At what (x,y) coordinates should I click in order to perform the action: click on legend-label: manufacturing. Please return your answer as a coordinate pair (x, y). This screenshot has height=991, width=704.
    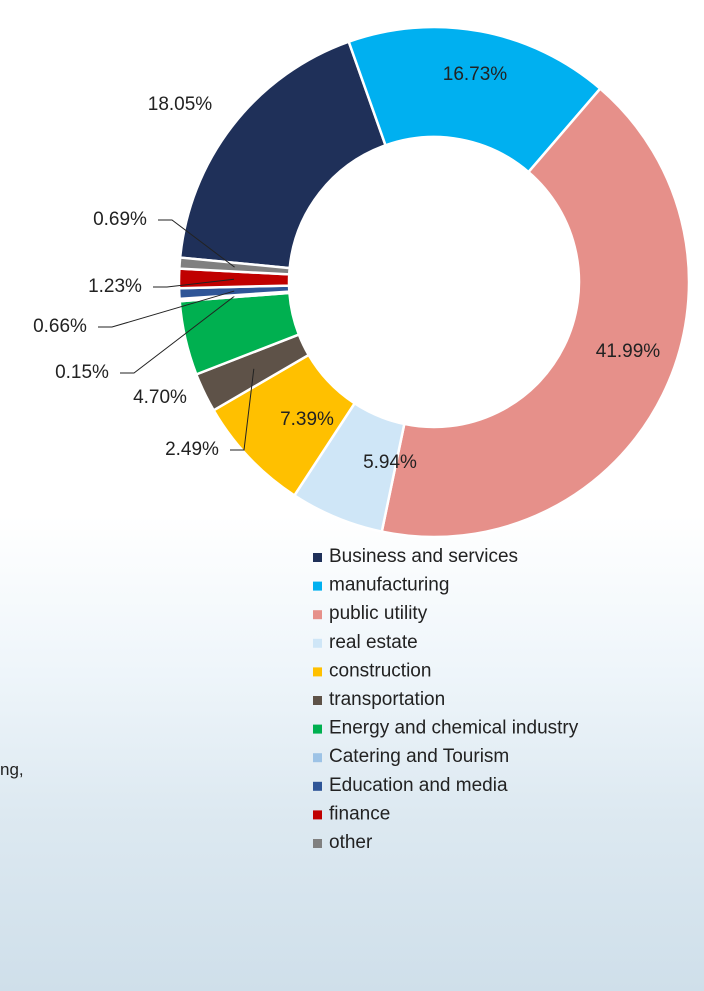
    Looking at the image, I should click on (389, 585).